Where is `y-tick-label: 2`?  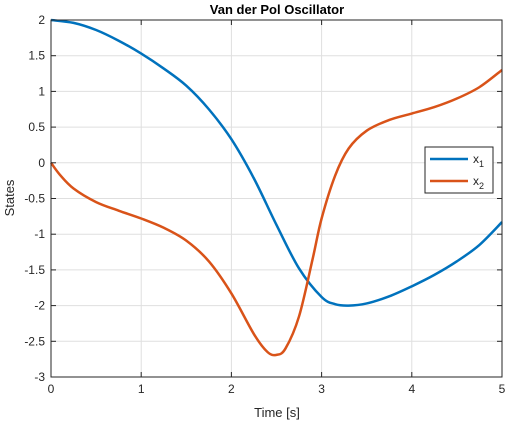 y-tick-label: 2 is located at coordinates (41, 20).